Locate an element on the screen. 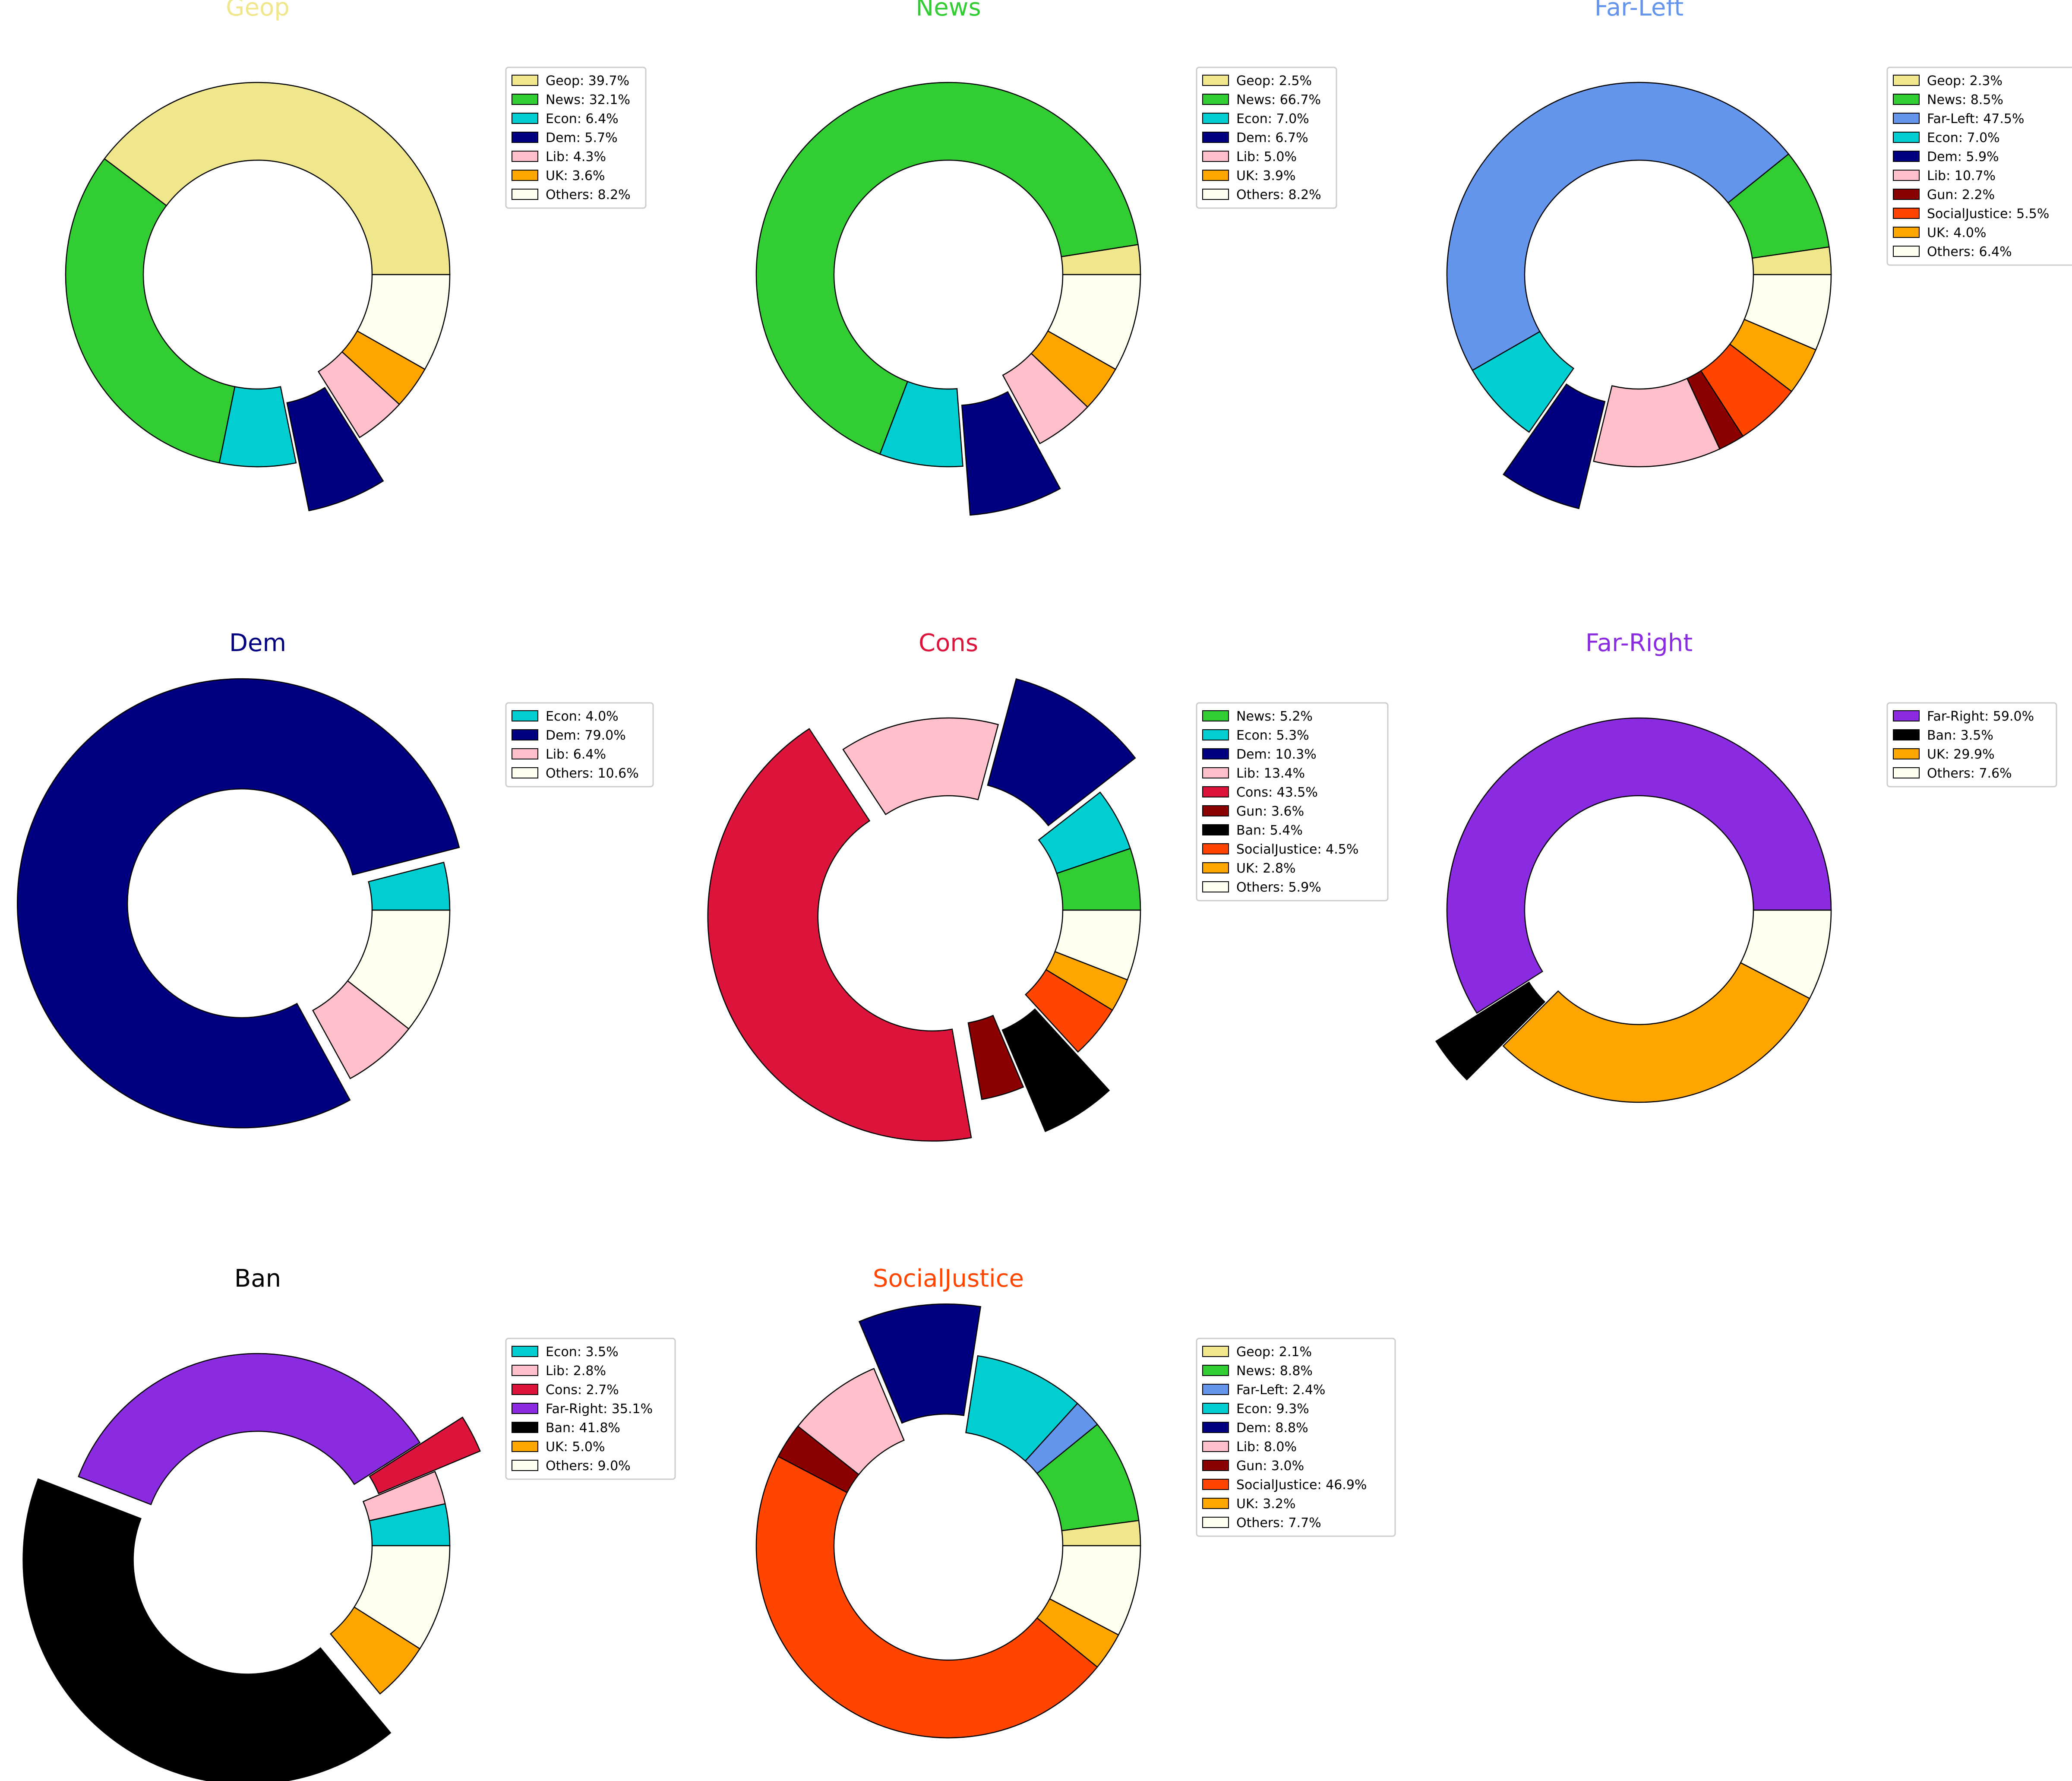  slice-socialjustice-socialjustice is located at coordinates (926, 1597).